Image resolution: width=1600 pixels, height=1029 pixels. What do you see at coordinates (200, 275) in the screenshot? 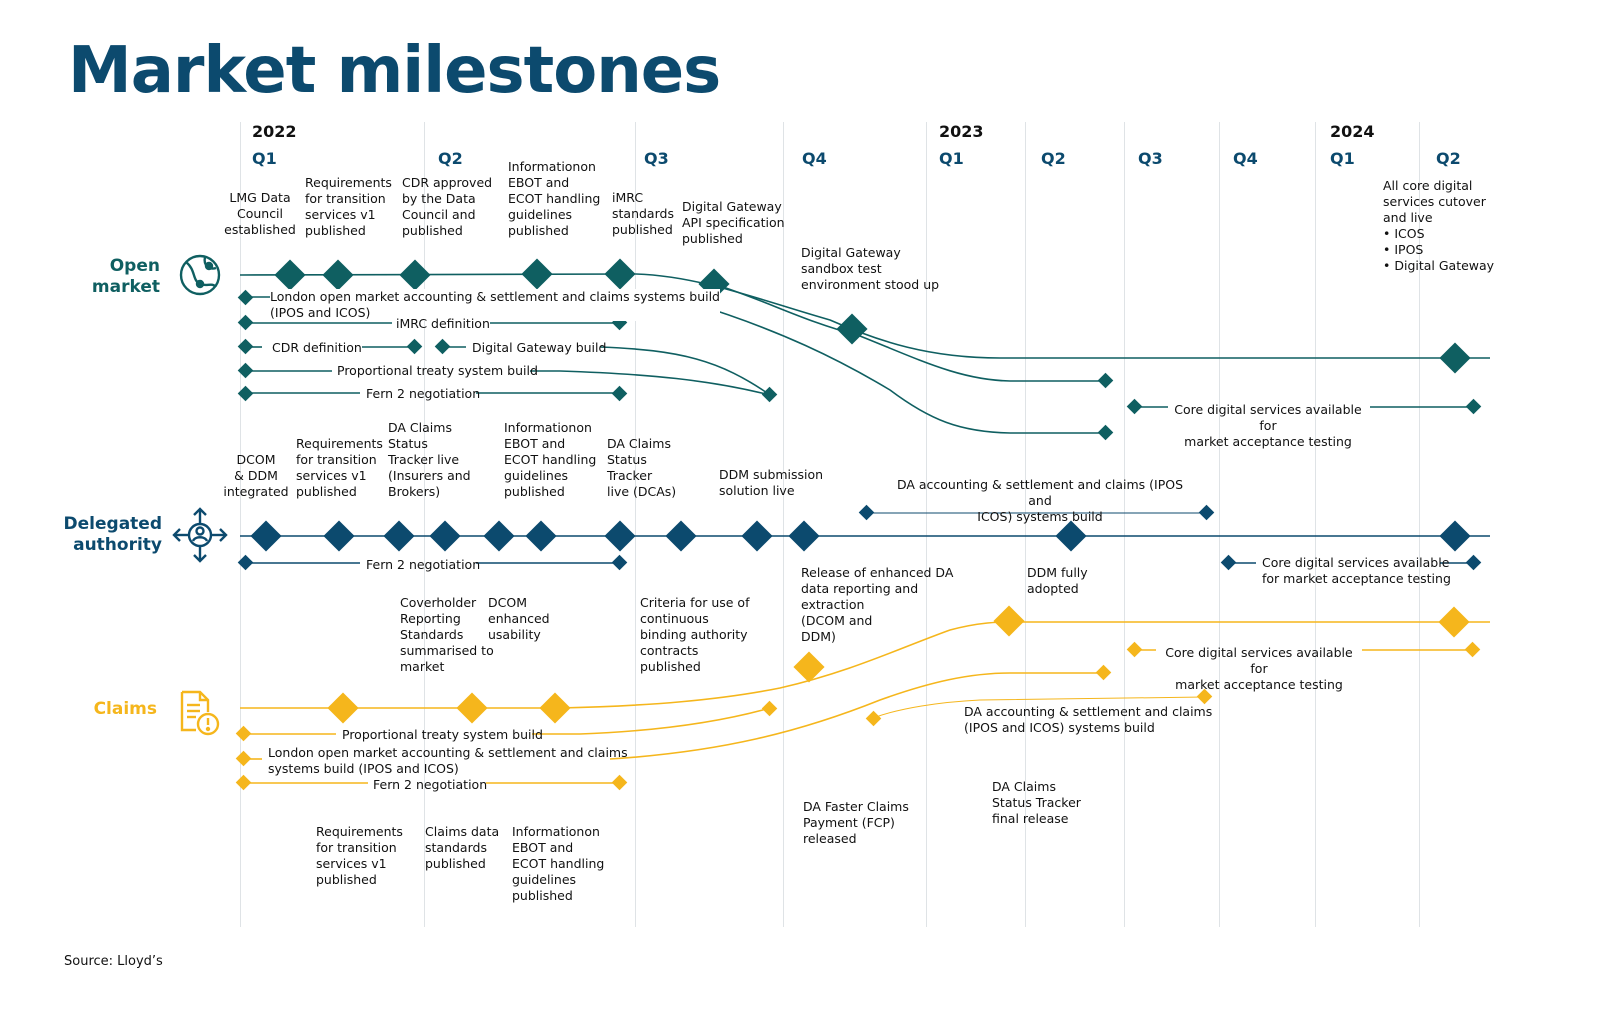
I see `globe-network-icon` at bounding box center [200, 275].